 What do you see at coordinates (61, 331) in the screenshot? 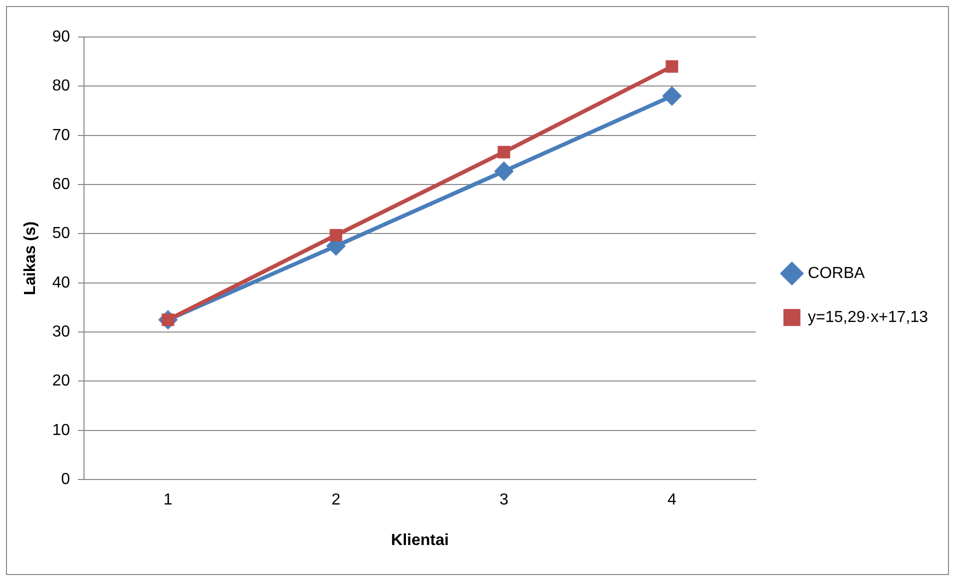
I see `y-tick-label: 30` at bounding box center [61, 331].